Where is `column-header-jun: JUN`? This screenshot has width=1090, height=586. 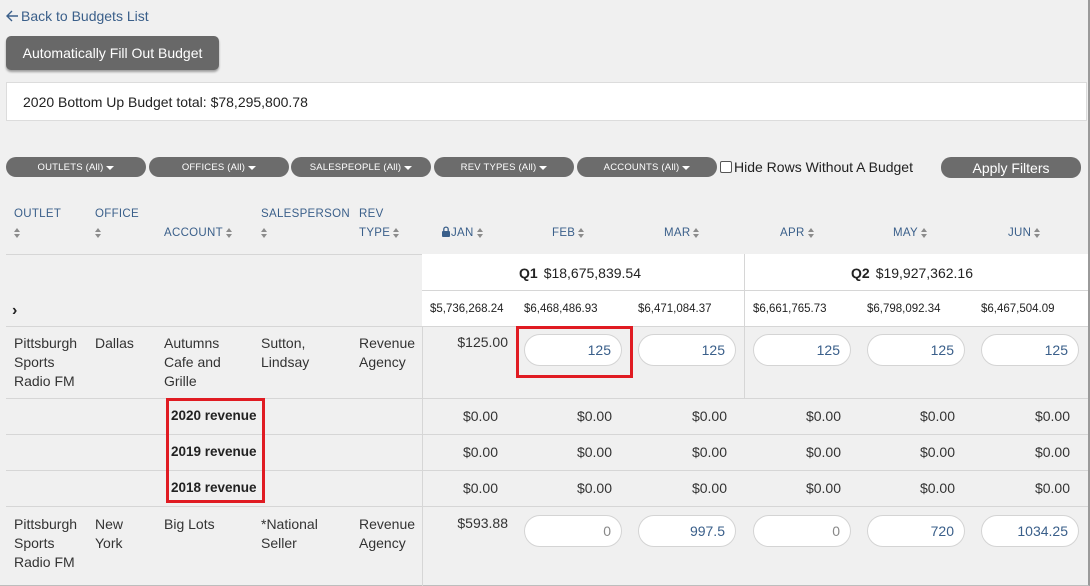
column-header-jun: JUN is located at coordinates (1024, 233).